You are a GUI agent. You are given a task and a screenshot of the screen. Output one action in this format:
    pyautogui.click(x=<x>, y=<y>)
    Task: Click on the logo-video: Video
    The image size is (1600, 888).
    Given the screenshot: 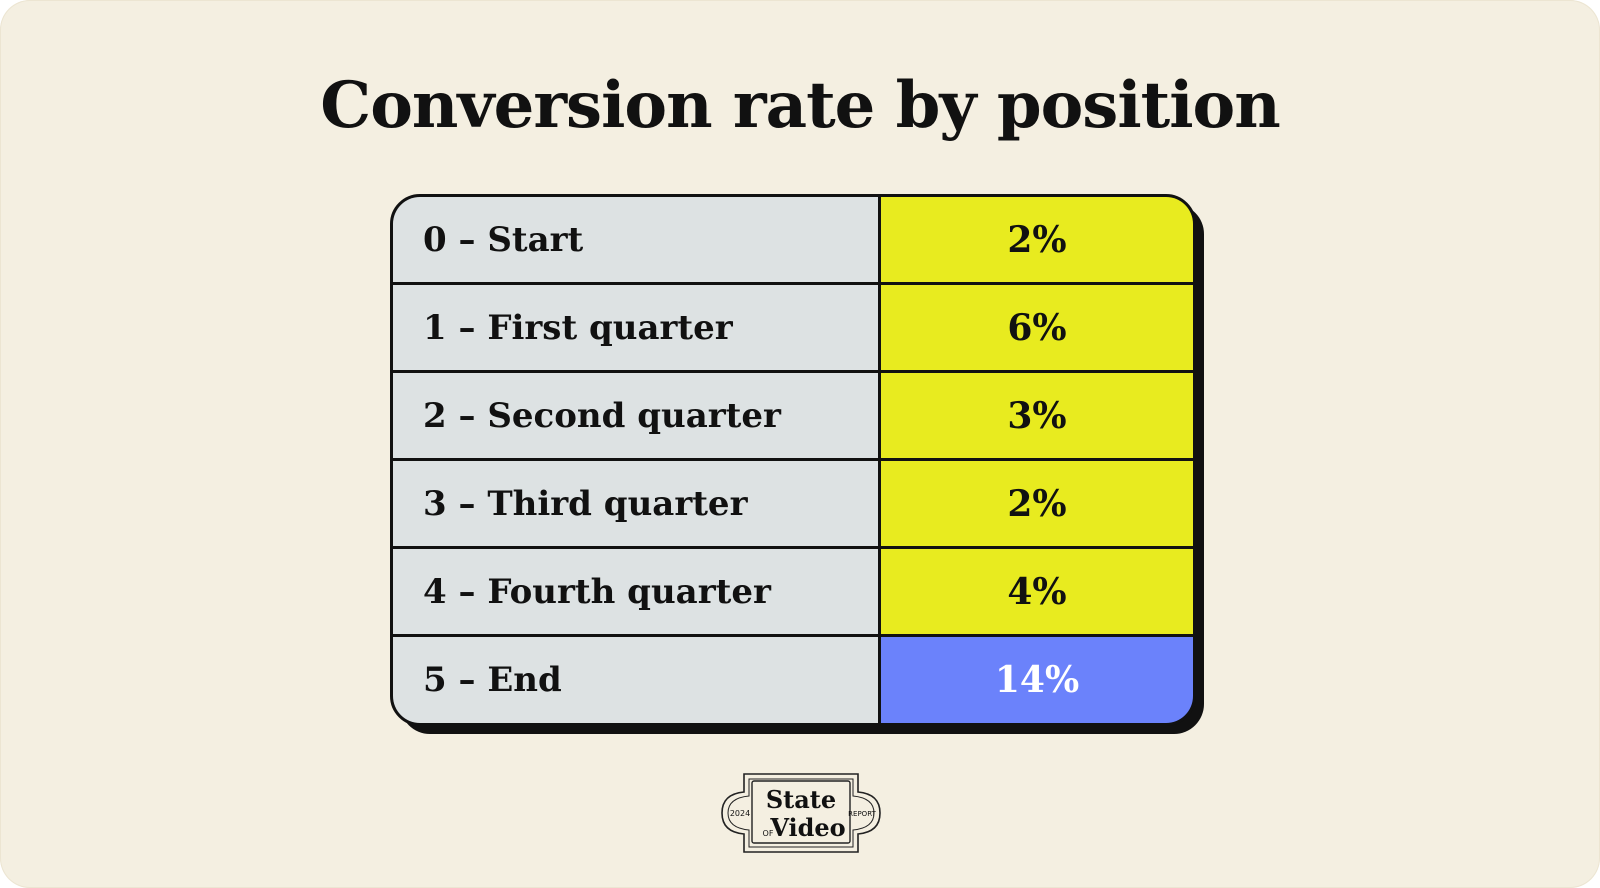 What is the action you would take?
    pyautogui.click(x=807, y=827)
    